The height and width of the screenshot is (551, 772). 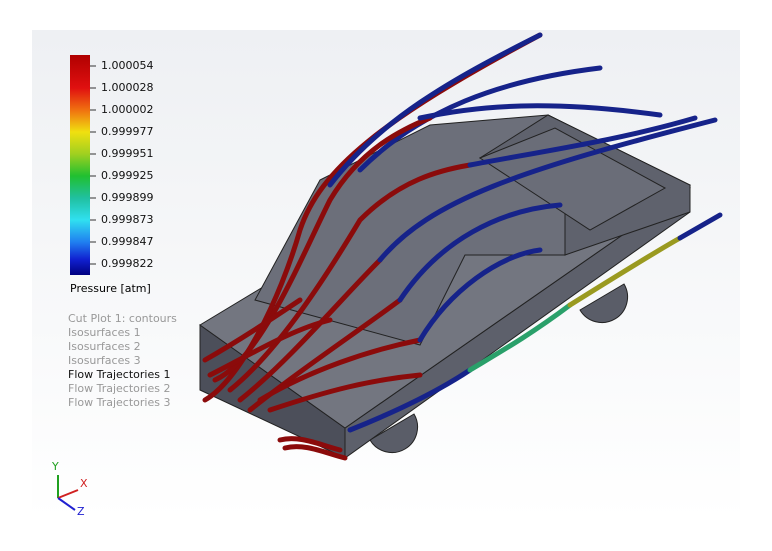 I want to click on axis-label-z: Z, so click(x=81, y=511).